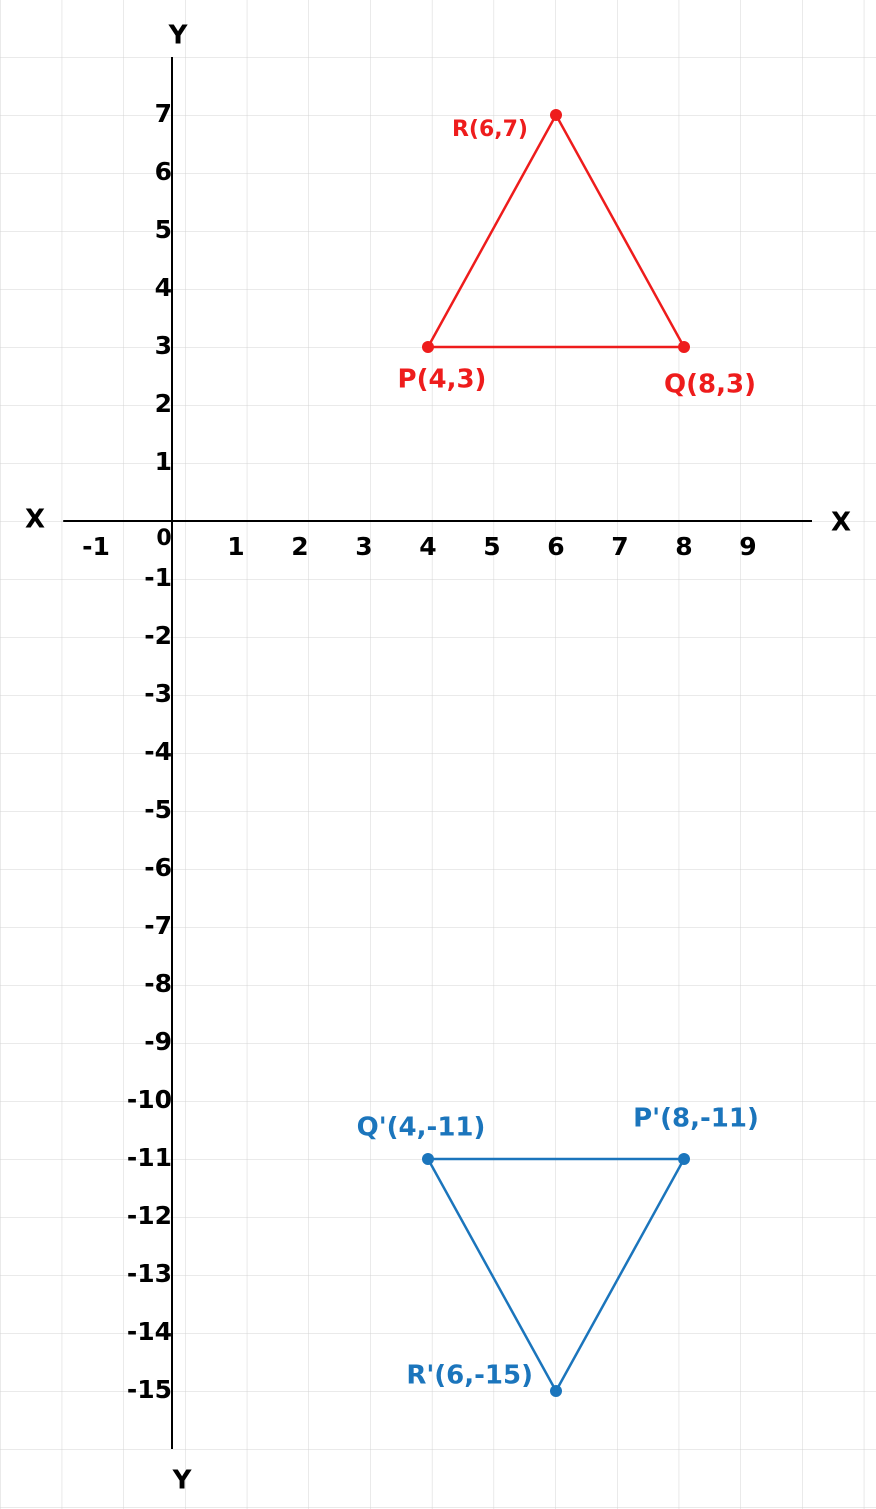 This screenshot has width=876, height=1509. Describe the element at coordinates (96, 546) in the screenshot. I see `x-tick-label: -1` at that location.